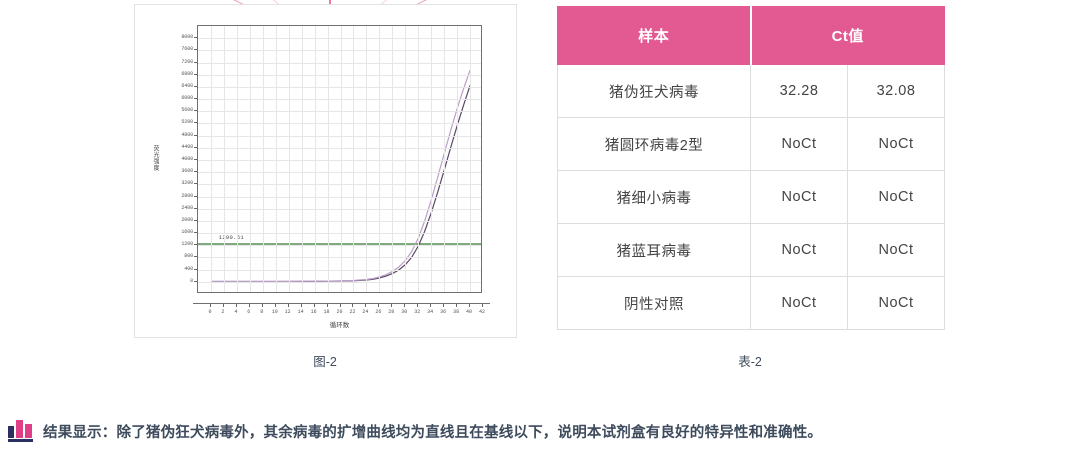 This screenshot has height=453, width=1065. I want to click on y-axis-tick-label: 4800, so click(187, 134).